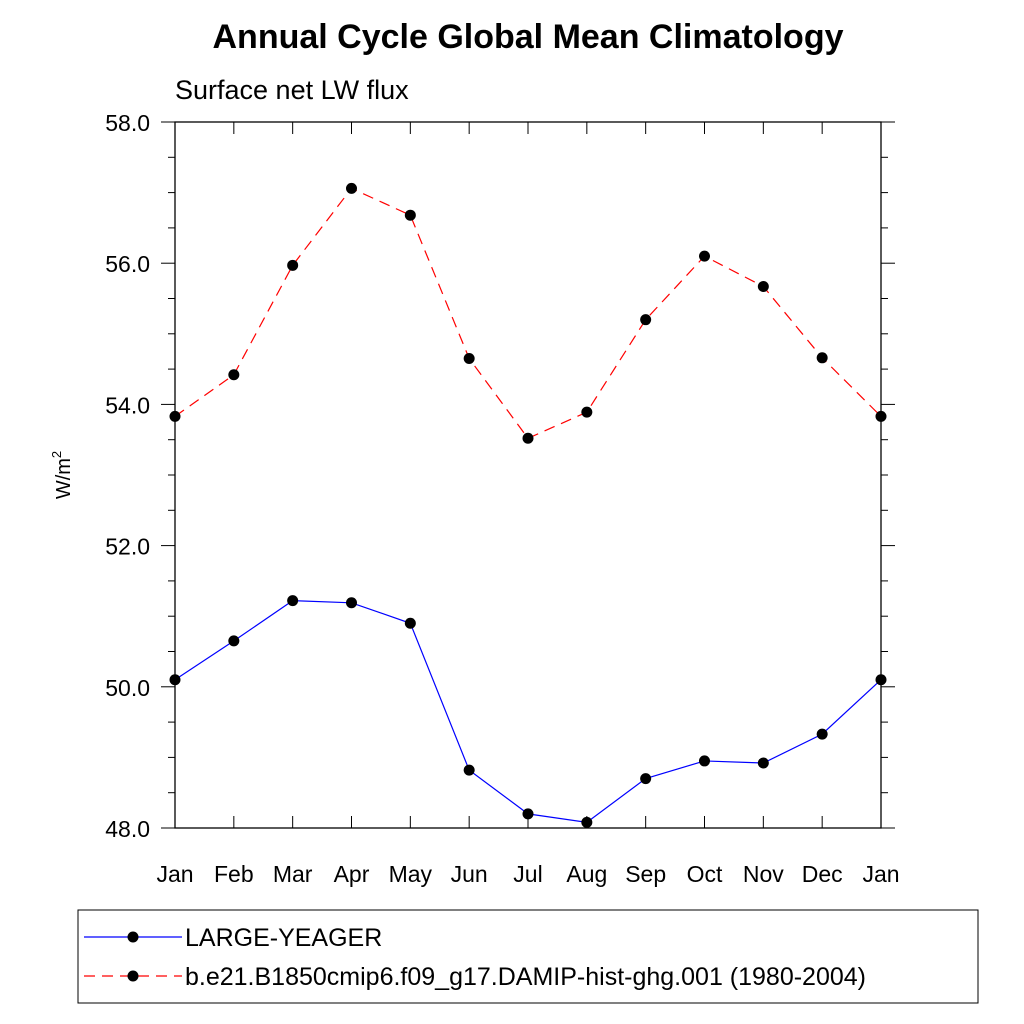 This screenshot has width=1024, height=1024. I want to click on x-tick-label: Jun, so click(469, 874).